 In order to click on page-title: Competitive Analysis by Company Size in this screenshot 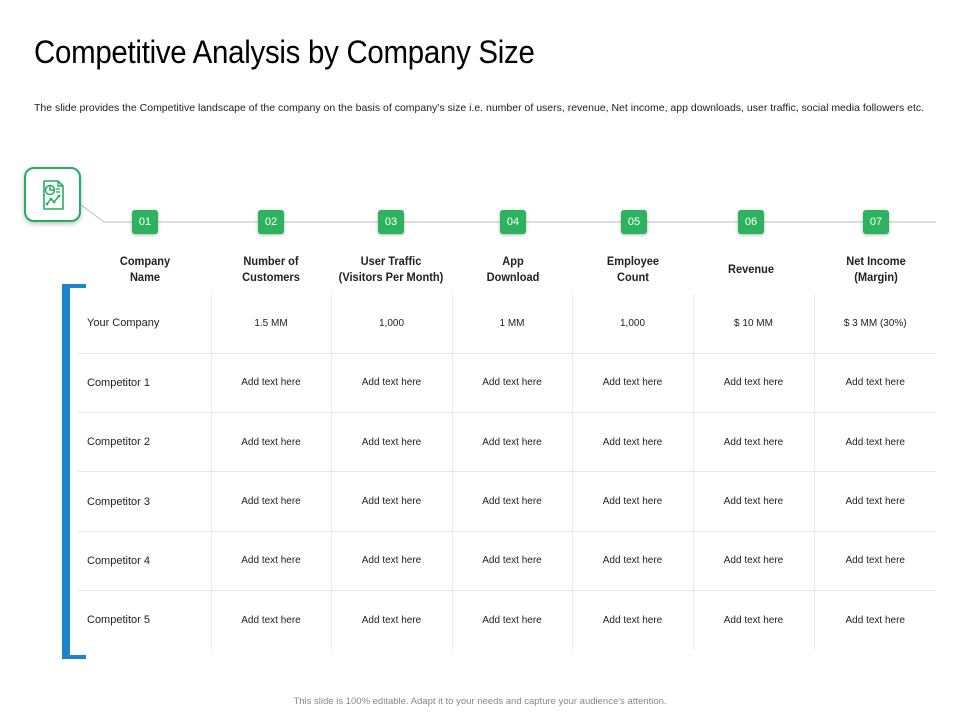, I will do `click(284, 52)`.